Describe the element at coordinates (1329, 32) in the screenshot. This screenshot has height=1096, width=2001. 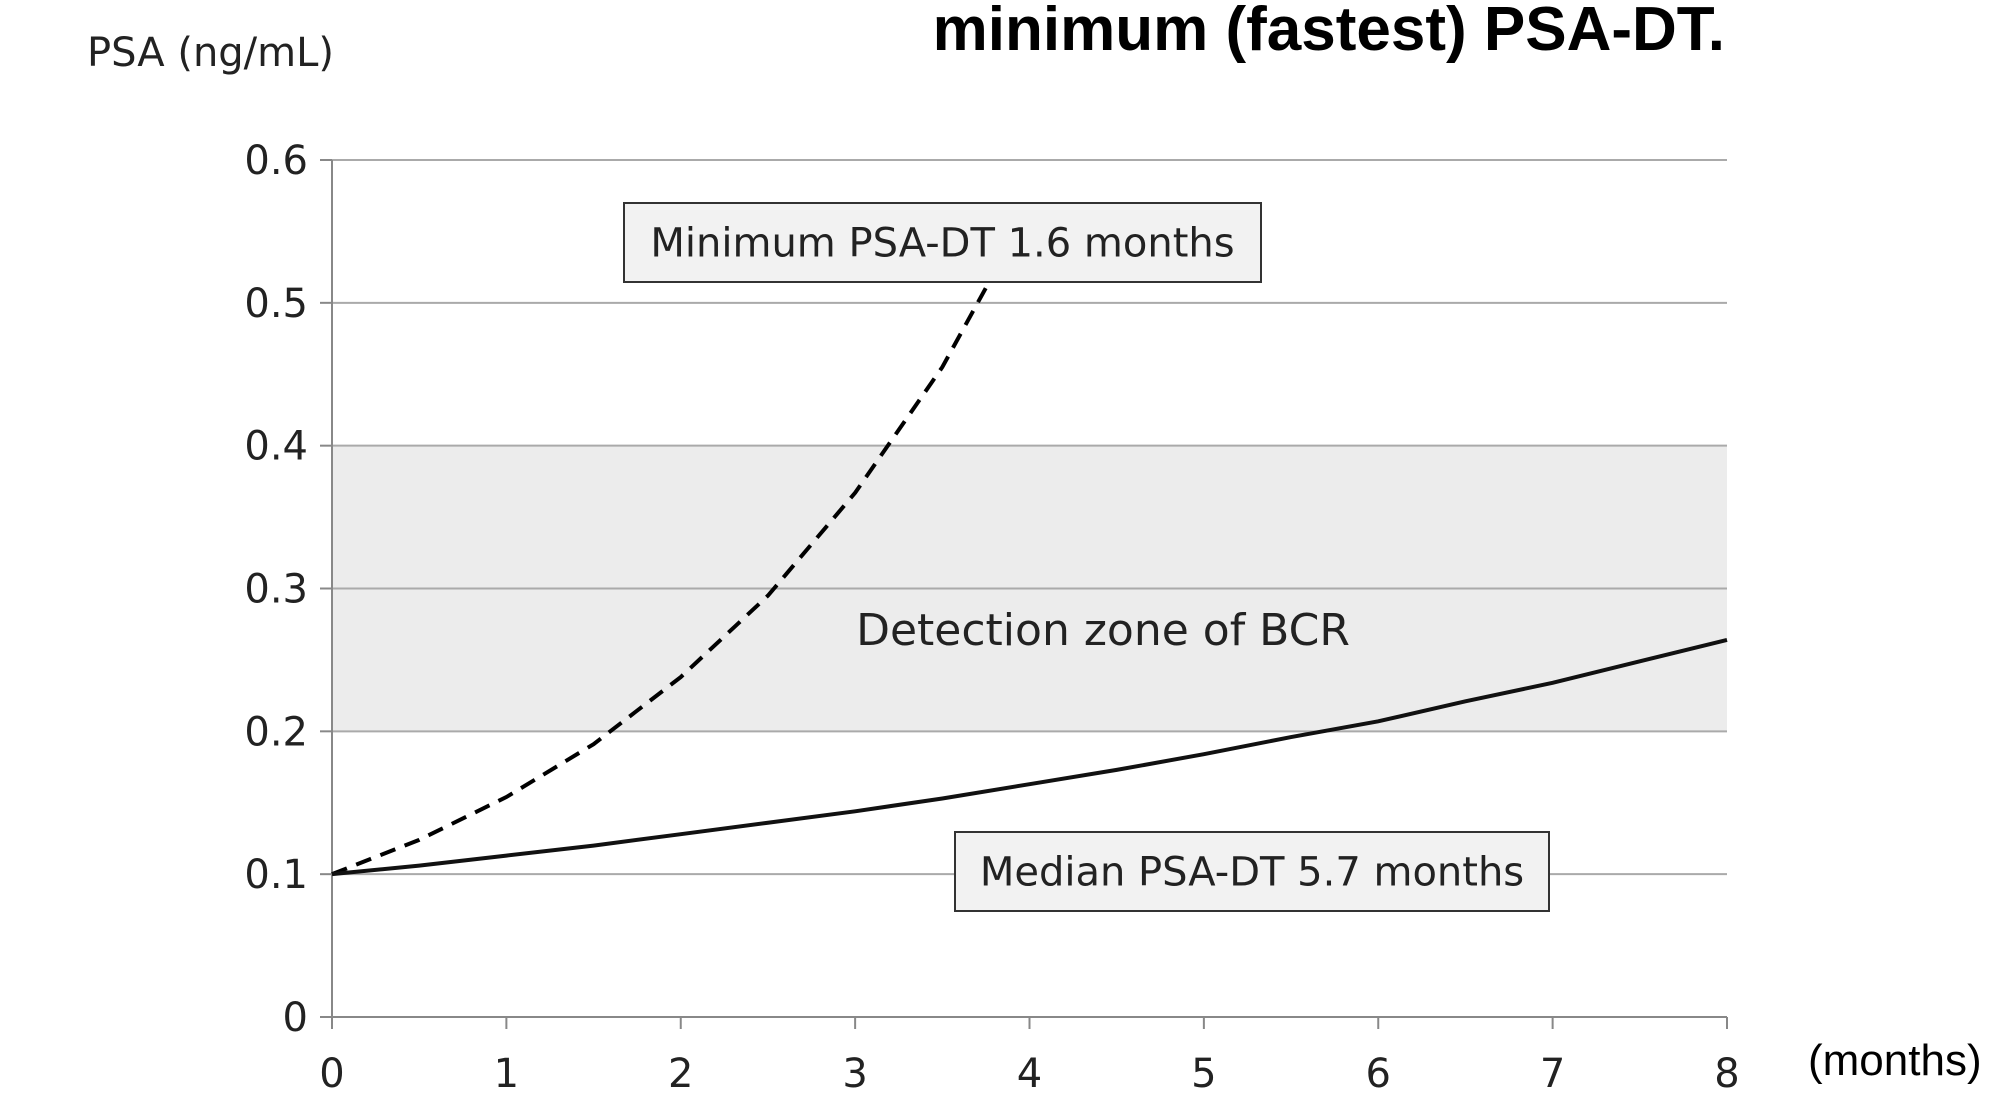
I see `chart-title: minimum (fastest) PSA-DT.` at that location.